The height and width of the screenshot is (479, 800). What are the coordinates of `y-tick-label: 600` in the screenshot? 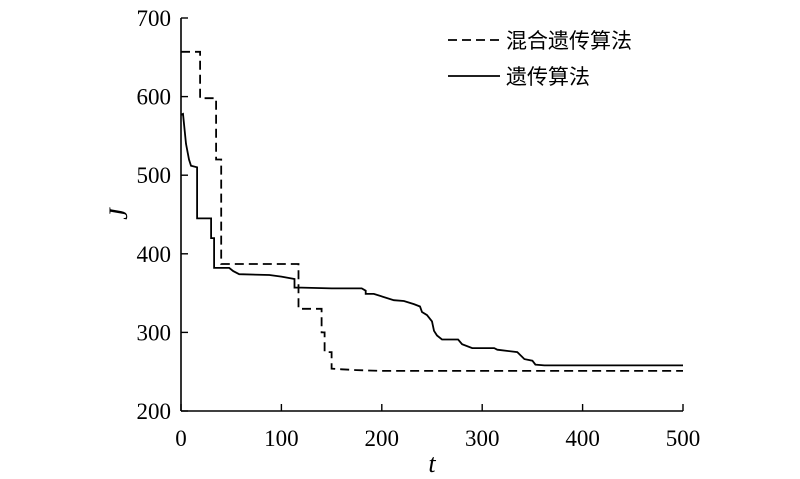 It's located at (154, 97).